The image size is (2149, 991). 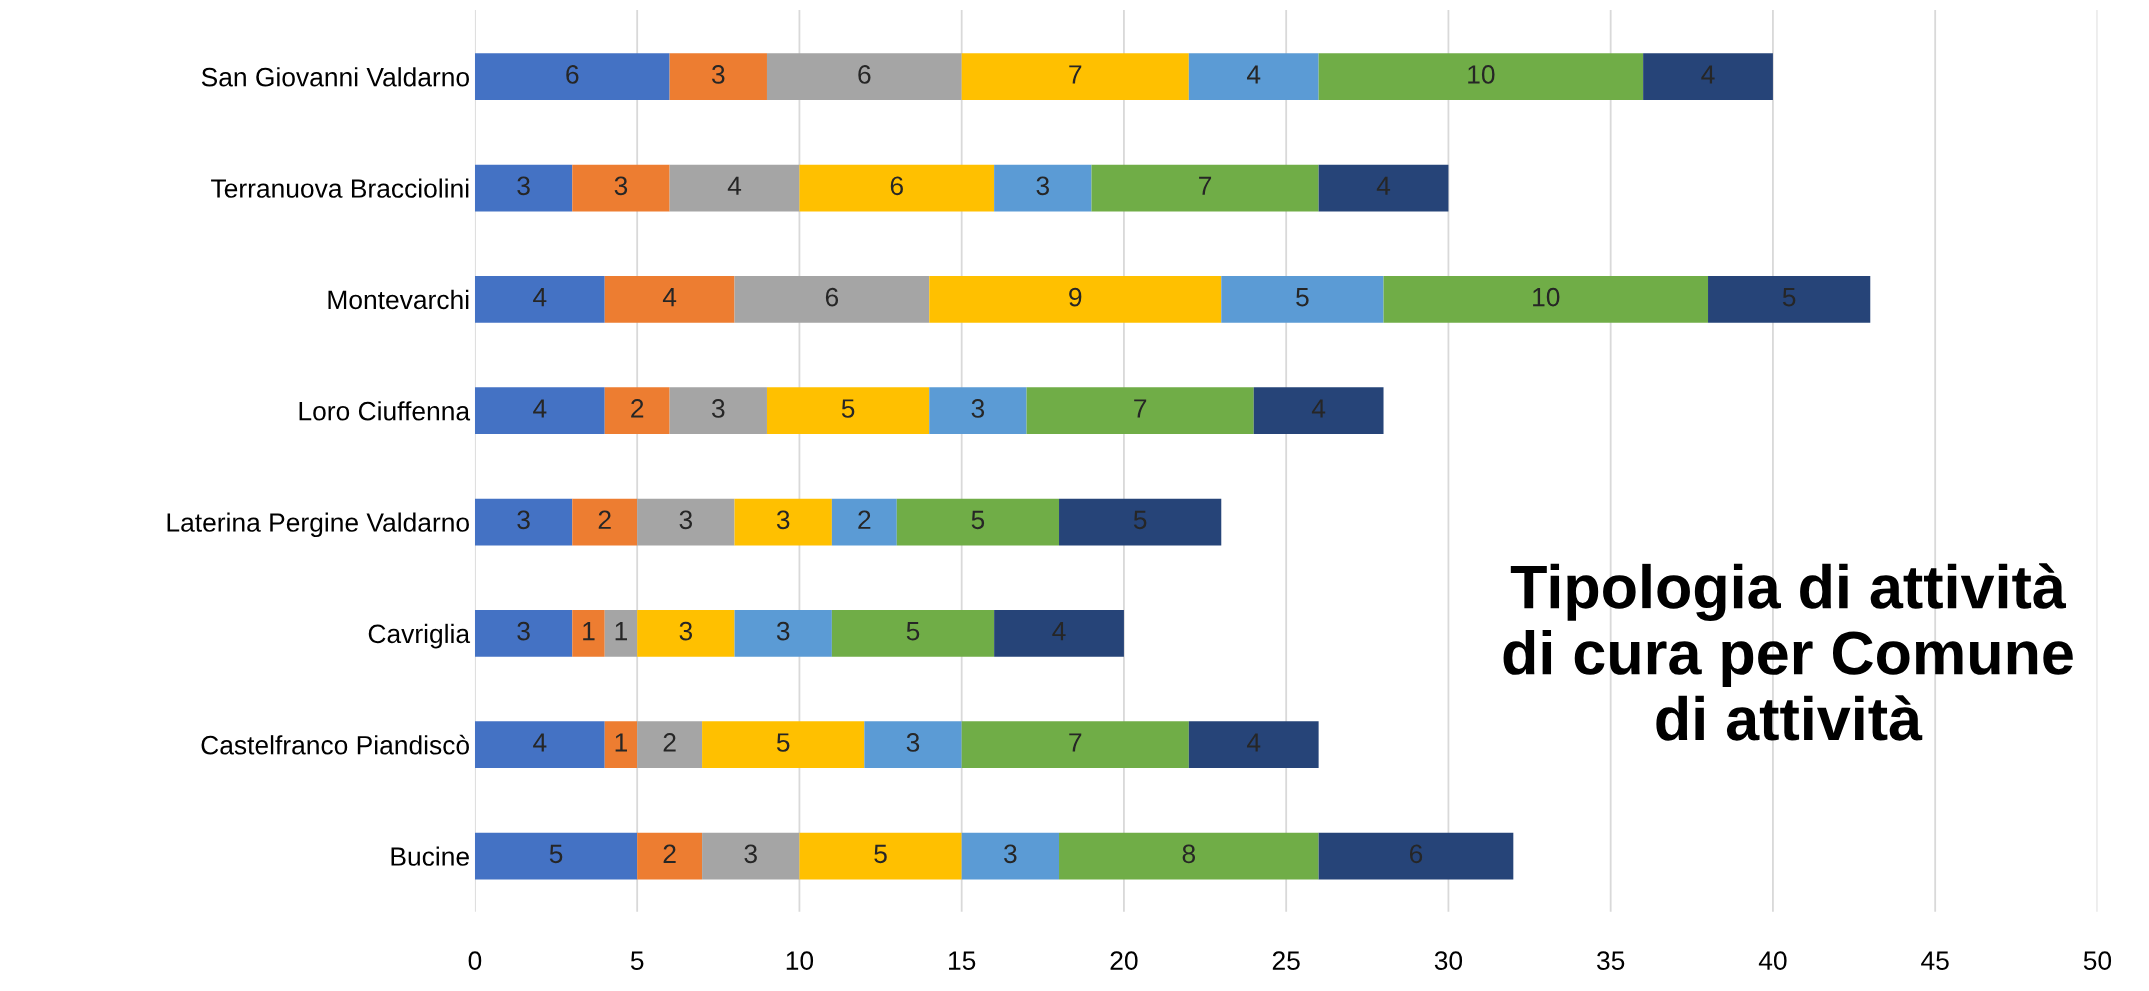 I want to click on y-tick-label: San Giovanni Valdarno, so click(x=335, y=77).